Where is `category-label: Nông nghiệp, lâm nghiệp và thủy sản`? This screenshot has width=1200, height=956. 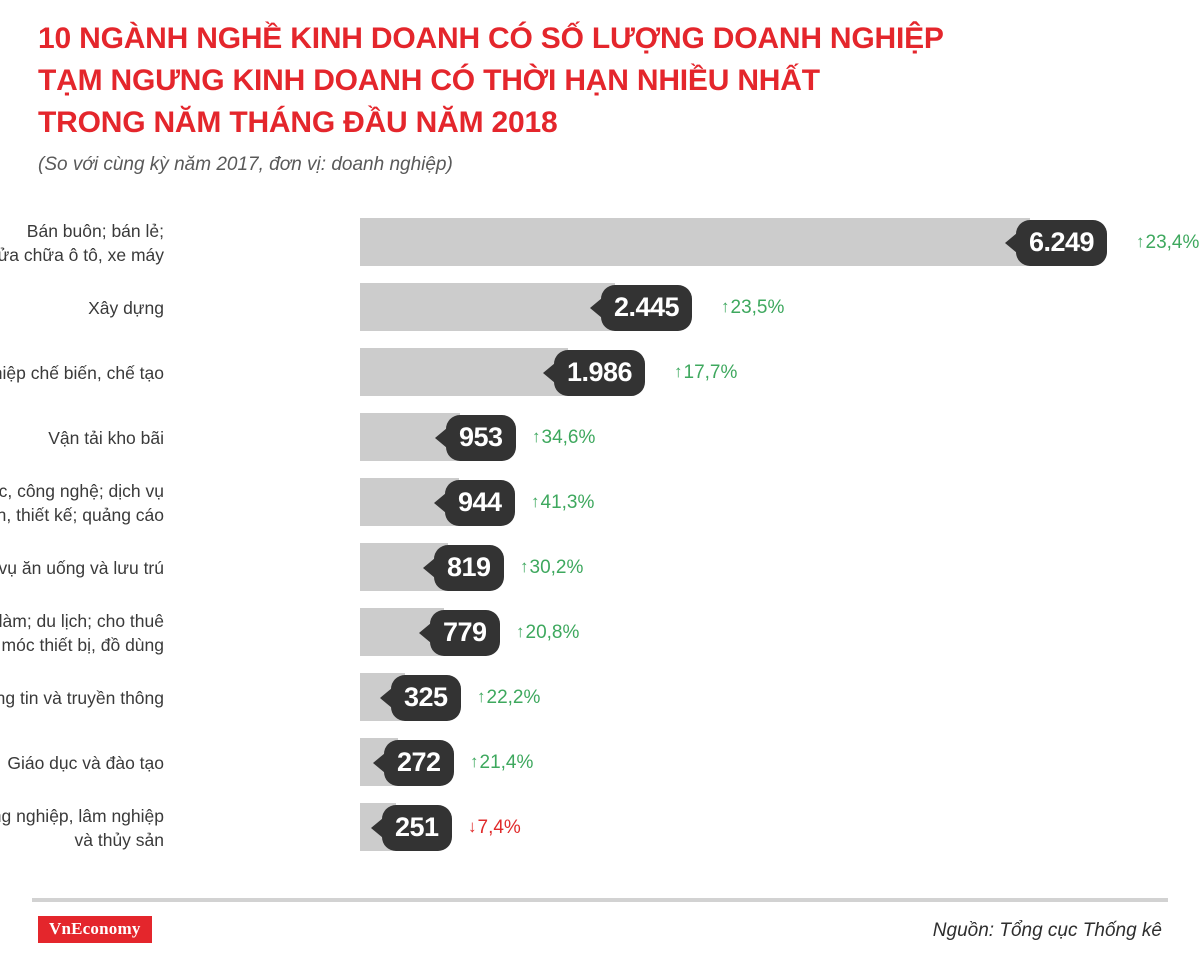 category-label: Nông nghiệp, lâm nghiệp và thủy sản is located at coordinates (82, 828).